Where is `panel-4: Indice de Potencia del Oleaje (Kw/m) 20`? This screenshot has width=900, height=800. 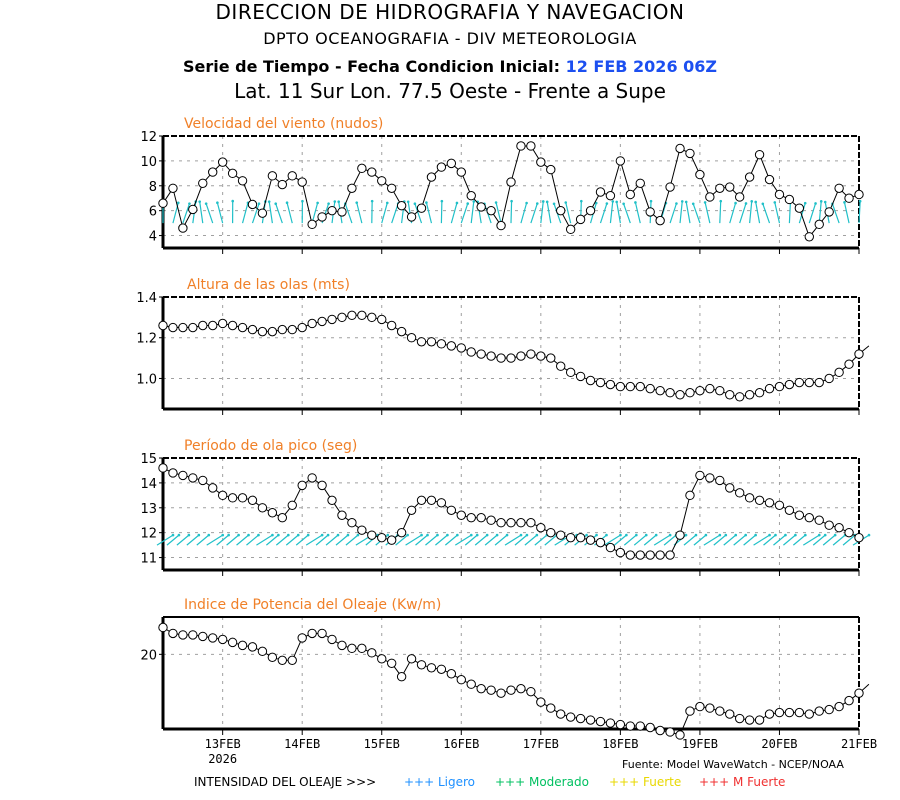 panel-4: Indice de Potencia del Oleaje (Kw/m) 20 is located at coordinates (505, 668).